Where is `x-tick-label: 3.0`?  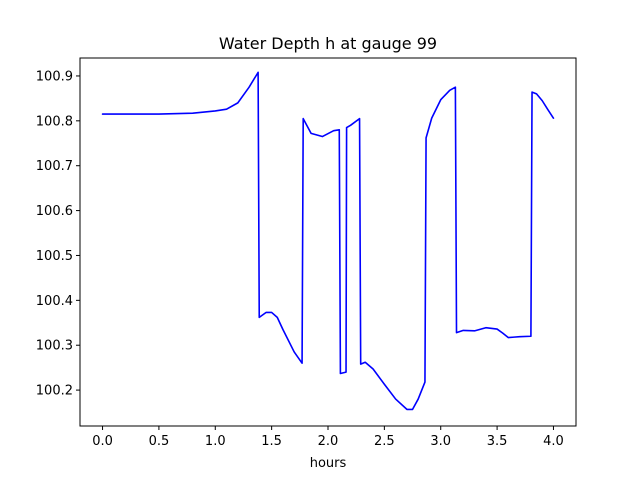 x-tick-label: 3.0 is located at coordinates (440, 441).